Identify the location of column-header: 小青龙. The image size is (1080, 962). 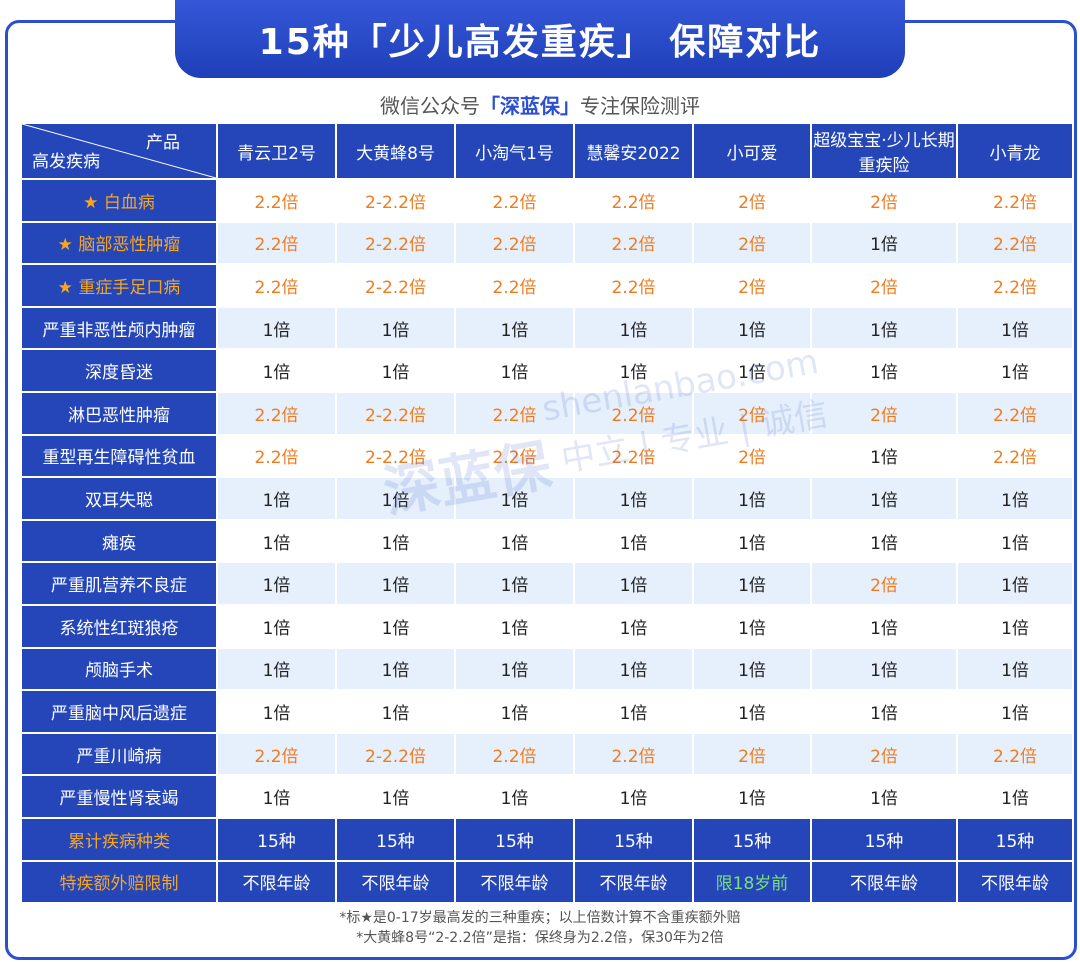
(1015, 151).